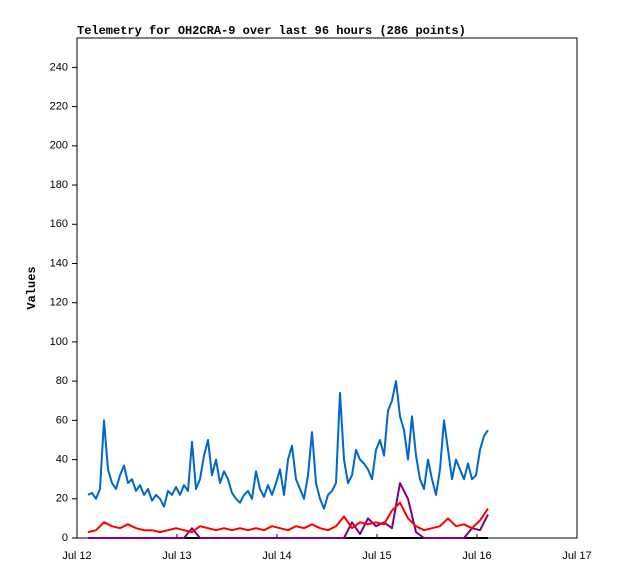  What do you see at coordinates (62, 459) in the screenshot?
I see `y-tick-label: 40` at bounding box center [62, 459].